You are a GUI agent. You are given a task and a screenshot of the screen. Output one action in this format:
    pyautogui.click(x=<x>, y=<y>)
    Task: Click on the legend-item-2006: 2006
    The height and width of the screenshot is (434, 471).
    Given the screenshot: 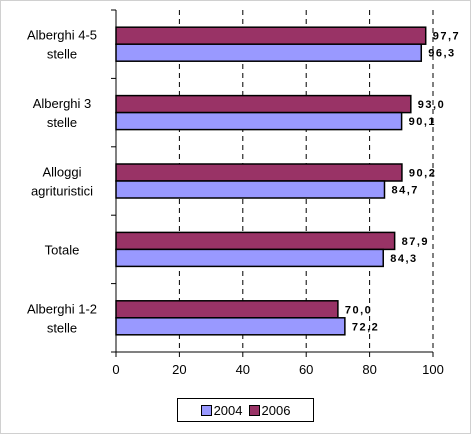 What is the action you would take?
    pyautogui.click(x=269, y=410)
    